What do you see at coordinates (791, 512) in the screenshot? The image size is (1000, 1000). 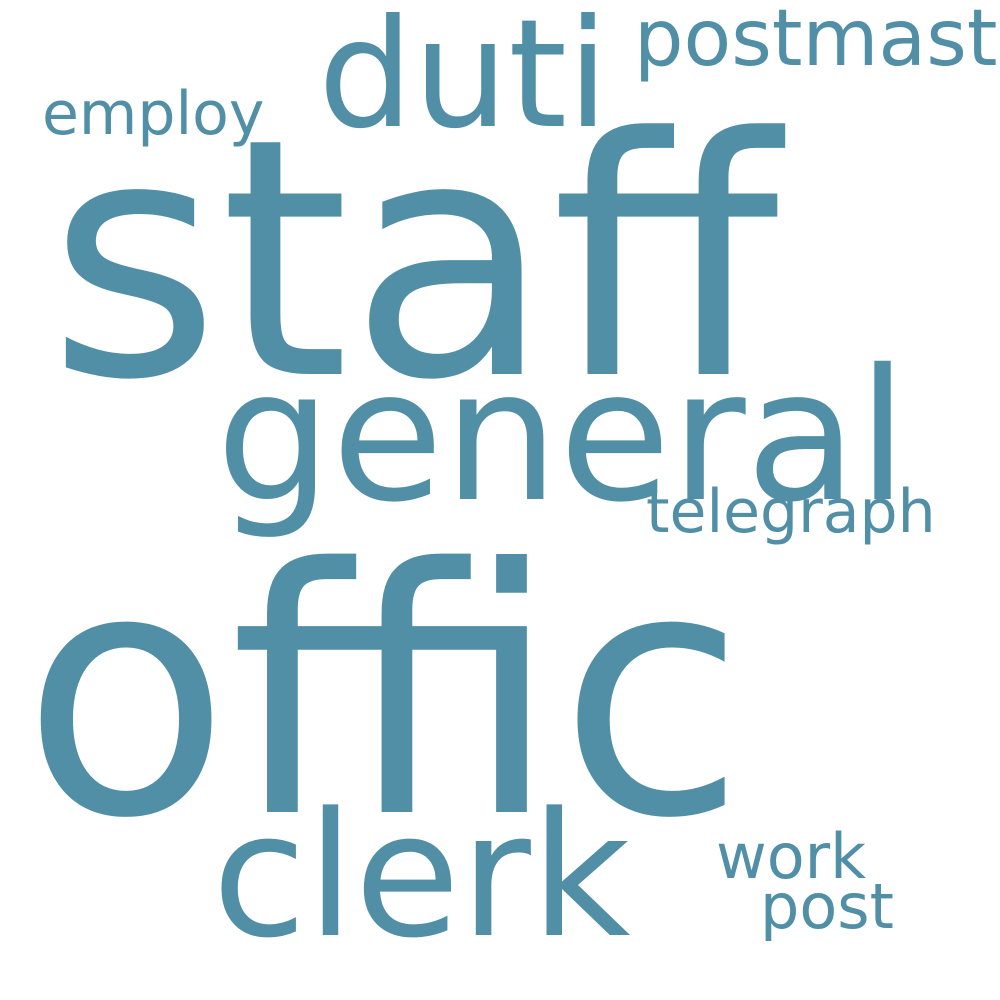 I see `word-telegraph: telegraph` at bounding box center [791, 512].